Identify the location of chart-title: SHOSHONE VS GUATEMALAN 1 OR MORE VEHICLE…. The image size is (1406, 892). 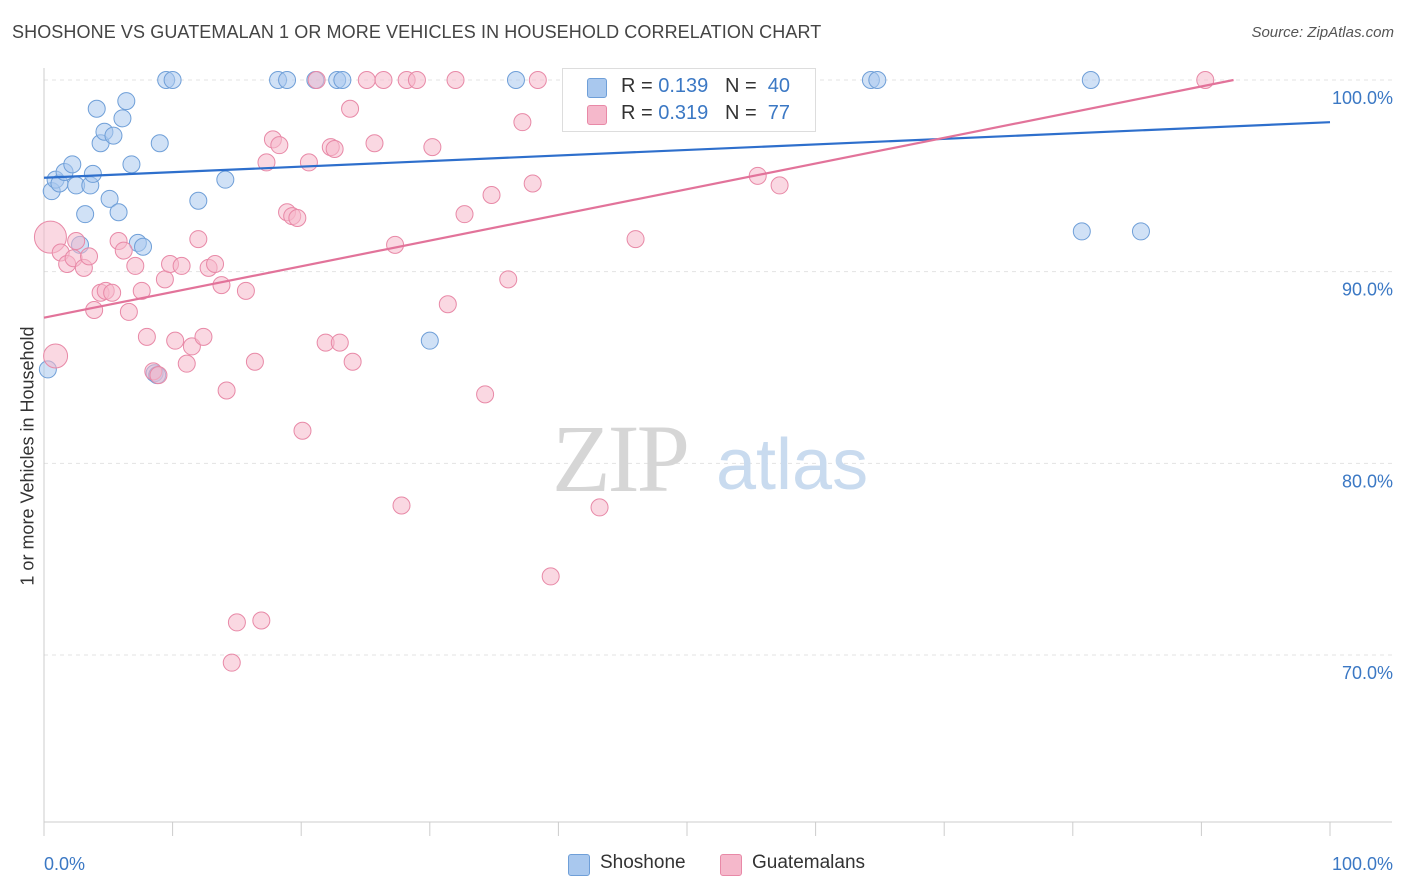
(417, 32).